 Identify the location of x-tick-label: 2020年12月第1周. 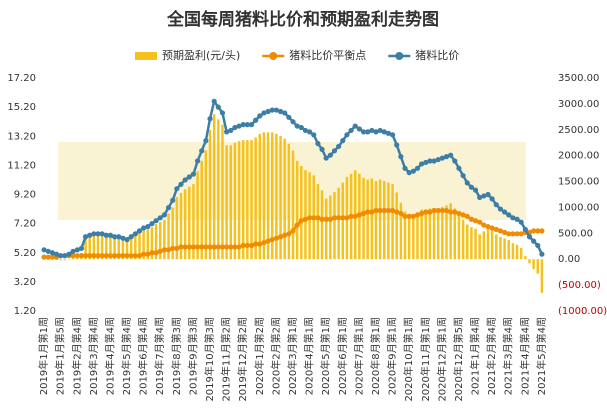
(441, 359).